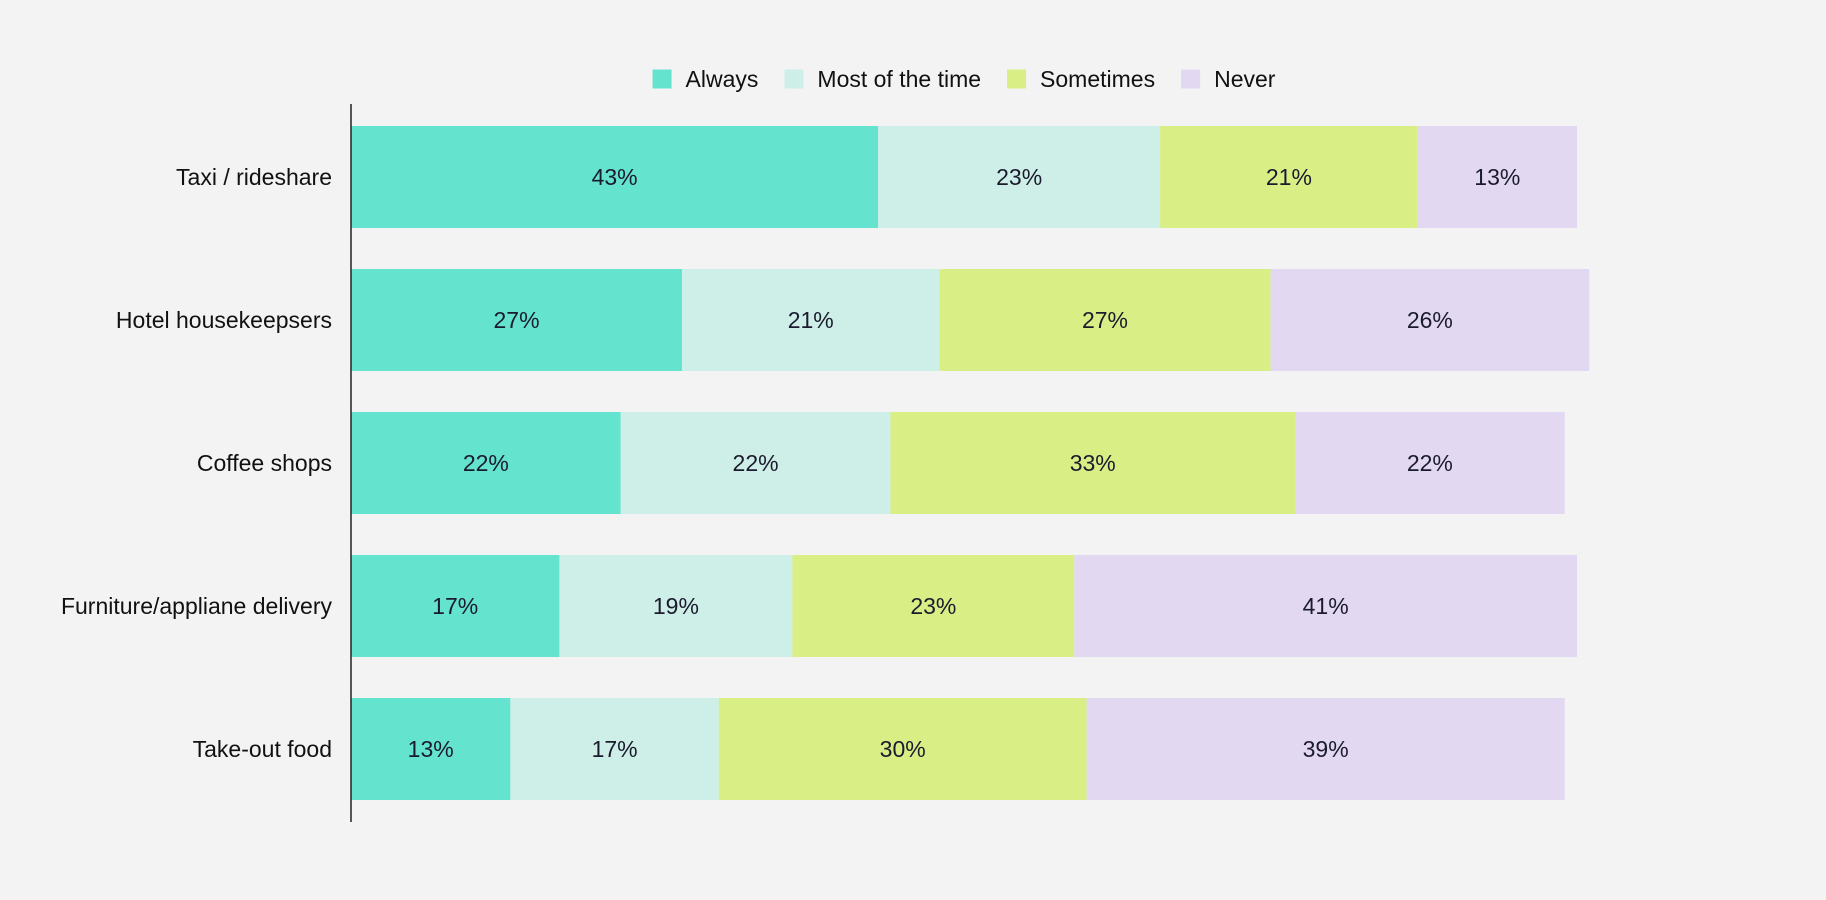 This screenshot has width=1826, height=900. Describe the element at coordinates (1097, 79) in the screenshot. I see `legend-label-sometimes: Sometimes` at that location.